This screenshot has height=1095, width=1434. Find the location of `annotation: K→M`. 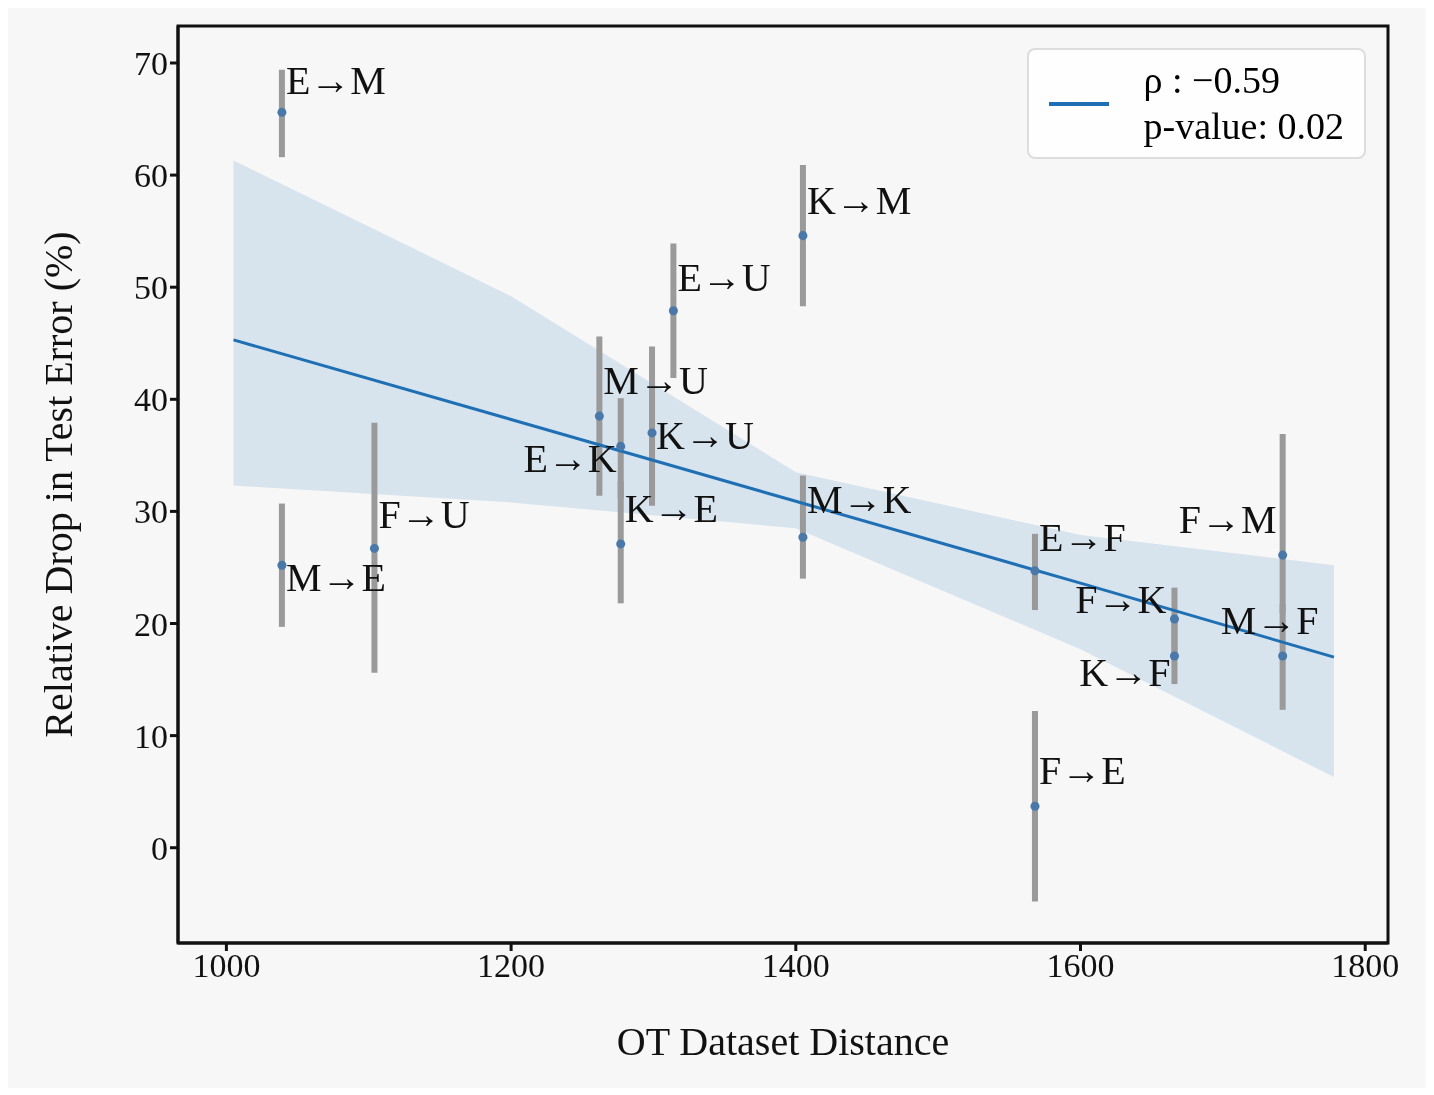

annotation: K→M is located at coordinates (859, 200).